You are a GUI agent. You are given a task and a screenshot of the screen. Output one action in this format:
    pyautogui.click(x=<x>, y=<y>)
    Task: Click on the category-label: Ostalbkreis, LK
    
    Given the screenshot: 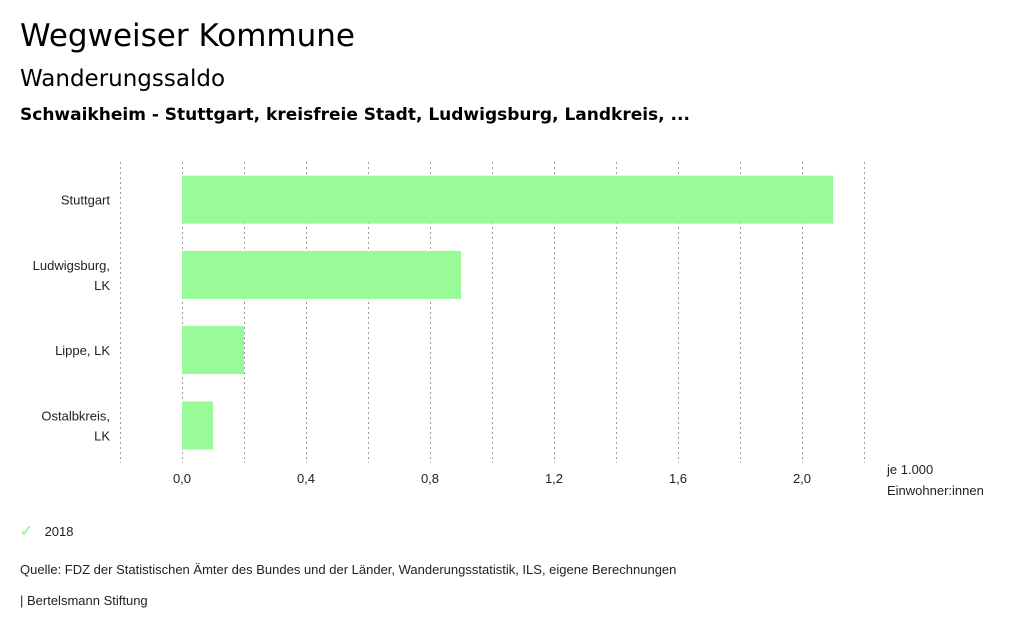 What is the action you would take?
    pyautogui.click(x=75, y=425)
    